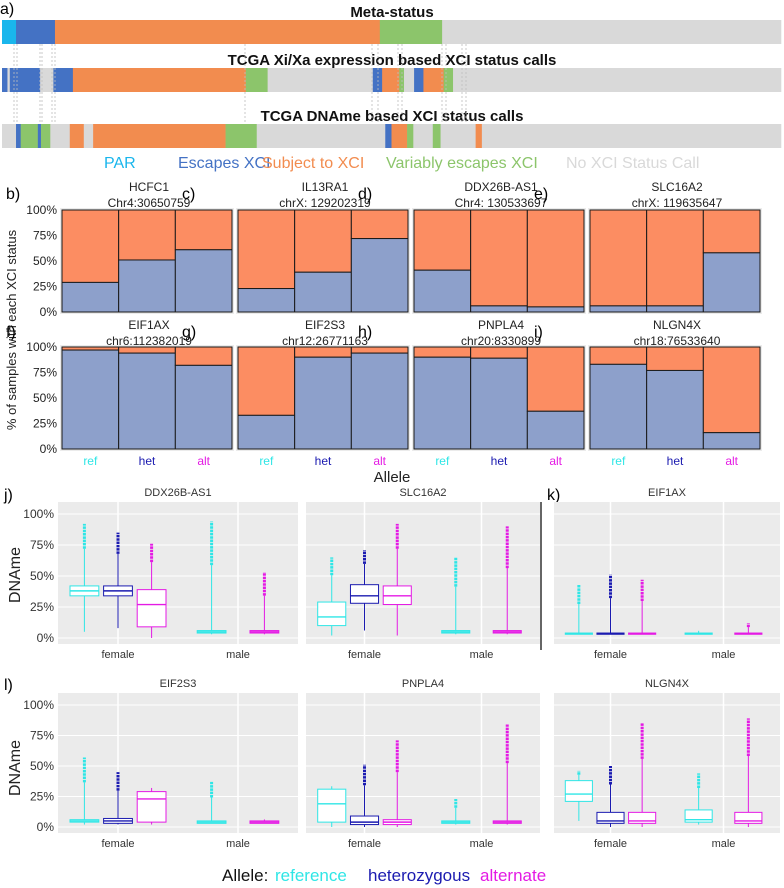 The image size is (784, 888). I want to click on box-panel-NLGN4X: NLGN4X female male, so click(667, 764).